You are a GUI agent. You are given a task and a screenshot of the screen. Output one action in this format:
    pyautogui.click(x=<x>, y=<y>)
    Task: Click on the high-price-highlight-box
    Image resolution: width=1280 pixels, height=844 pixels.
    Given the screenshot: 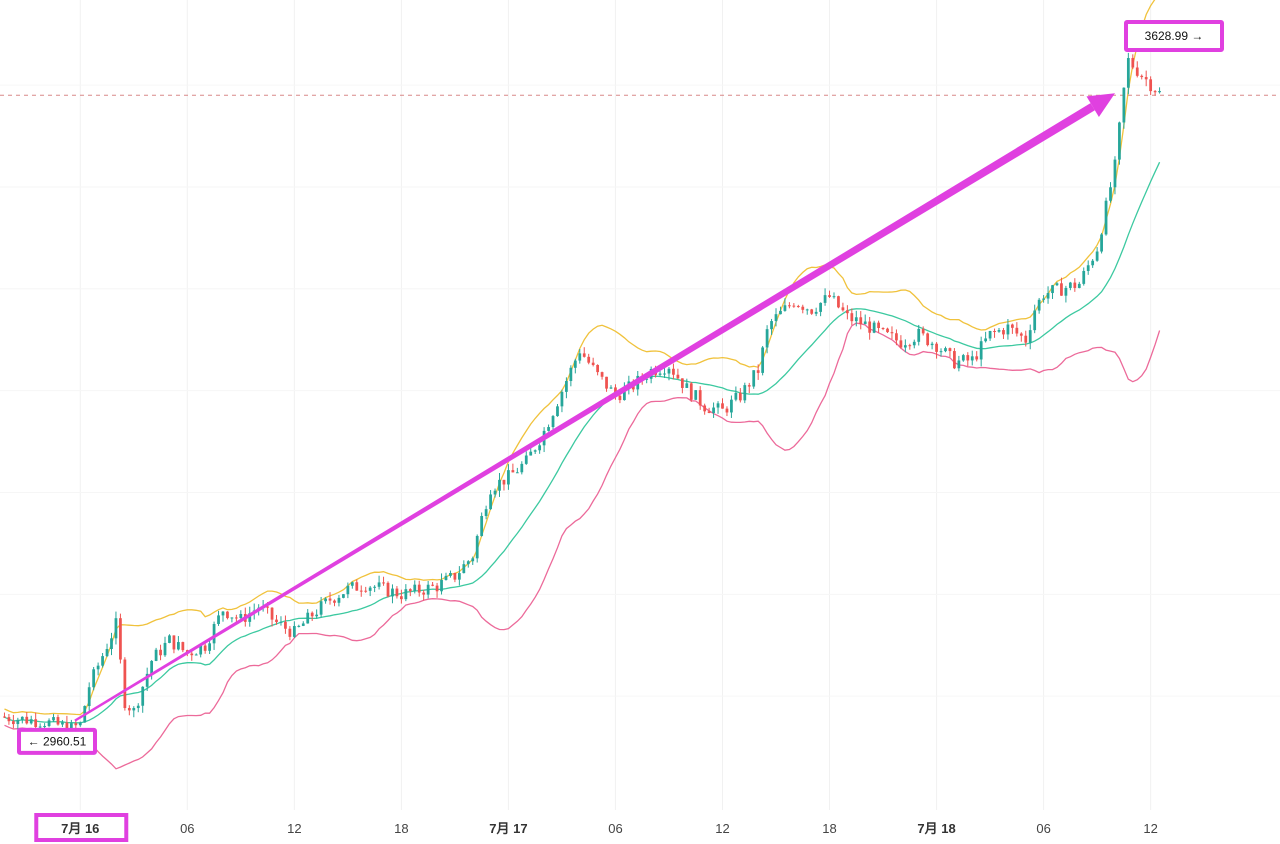 What is the action you would take?
    pyautogui.click(x=1174, y=36)
    